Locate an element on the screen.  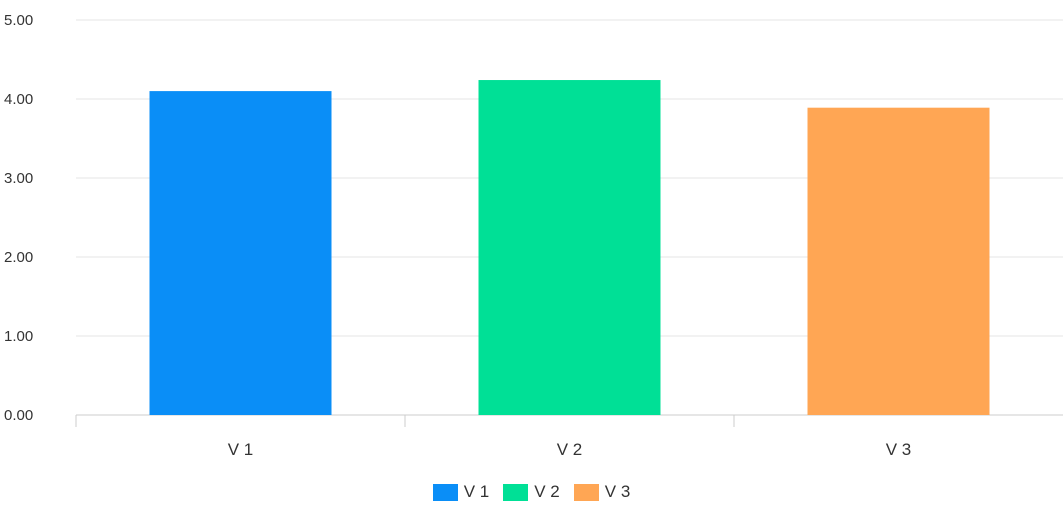
x-tick-label: V 3 is located at coordinates (899, 449).